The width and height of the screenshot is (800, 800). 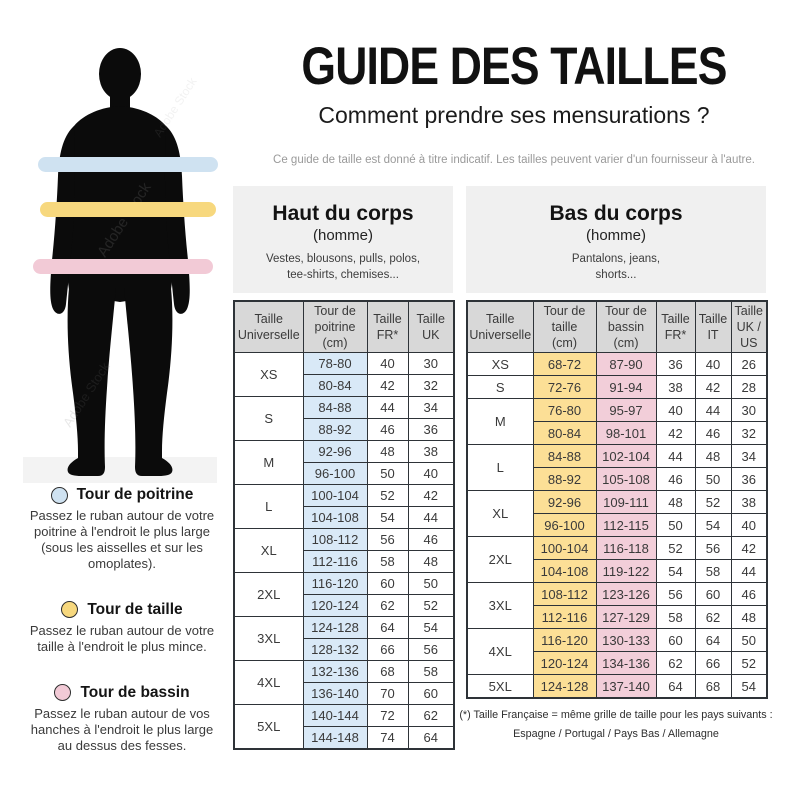 What do you see at coordinates (268, 594) in the screenshot?
I see `size-label-cell: 2XL` at bounding box center [268, 594].